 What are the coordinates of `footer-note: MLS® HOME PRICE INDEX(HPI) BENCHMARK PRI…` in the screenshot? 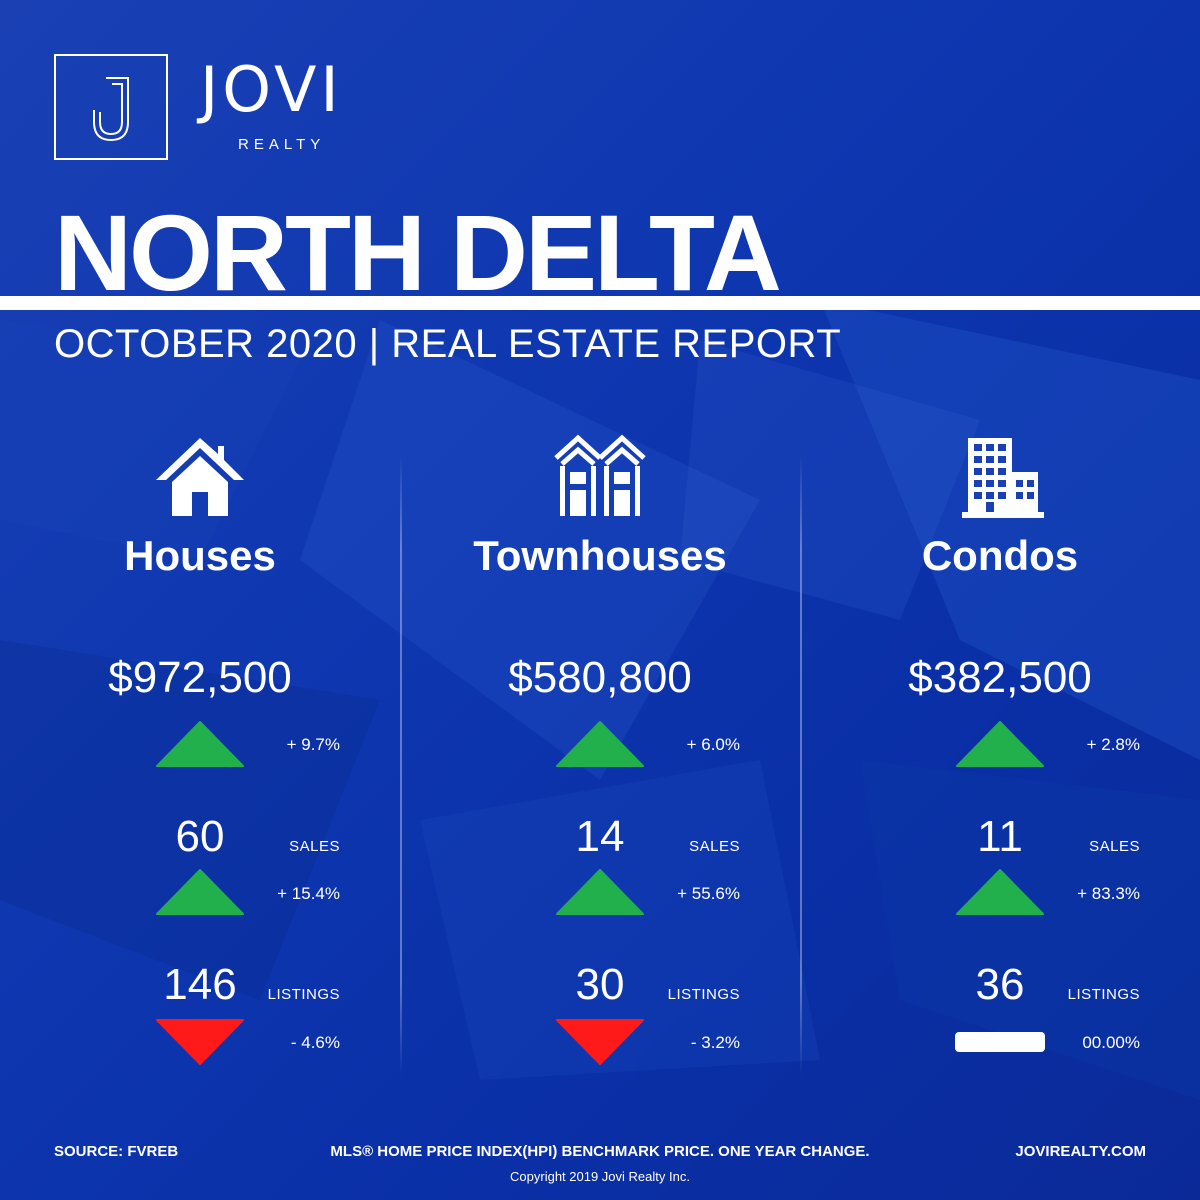 It's located at (600, 1151).